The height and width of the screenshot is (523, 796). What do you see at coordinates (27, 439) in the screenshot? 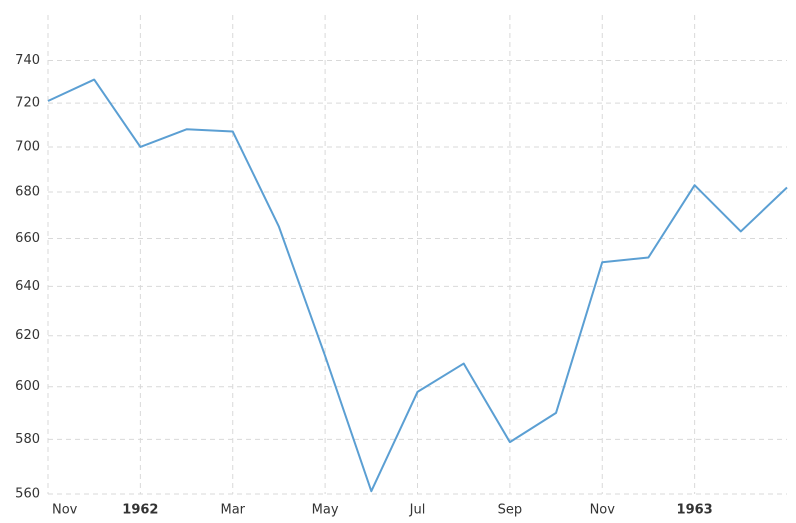
I see `y-tick-label: 580` at bounding box center [27, 439].